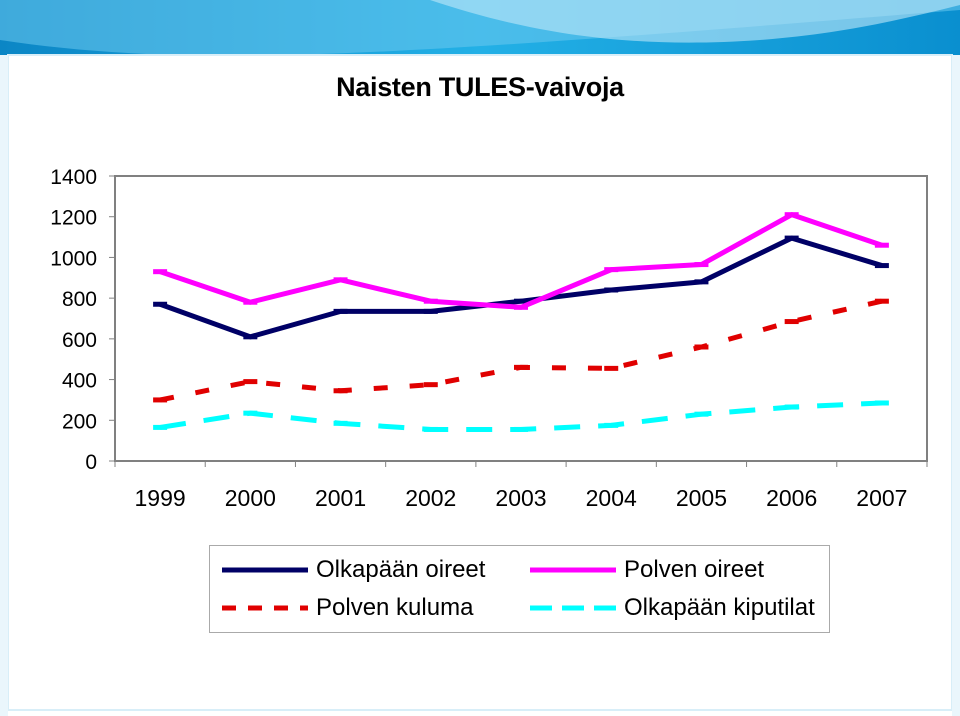 The height and width of the screenshot is (716, 960). Describe the element at coordinates (73, 258) in the screenshot. I see `y-tick-label: 1000` at that location.